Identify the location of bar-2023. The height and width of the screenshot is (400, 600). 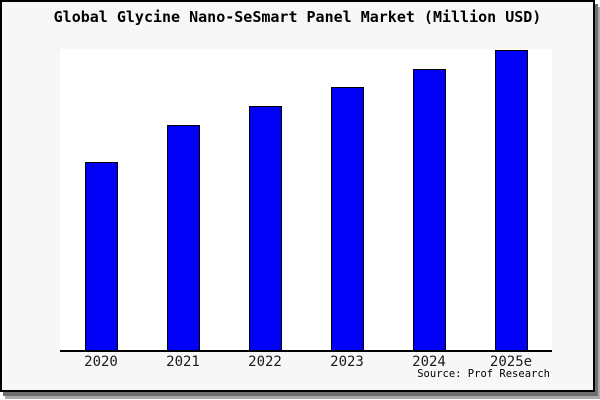
(347, 218).